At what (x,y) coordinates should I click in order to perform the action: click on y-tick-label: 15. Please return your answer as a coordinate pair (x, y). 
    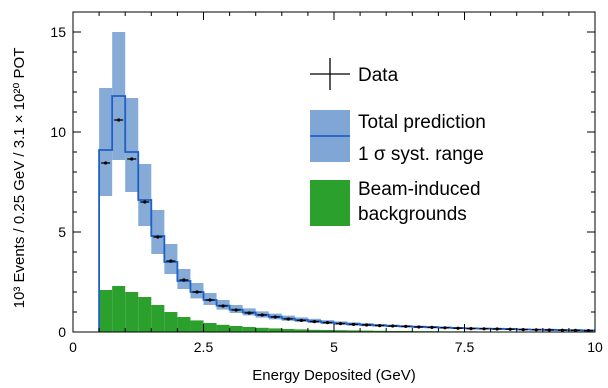
    Looking at the image, I should click on (58, 32).